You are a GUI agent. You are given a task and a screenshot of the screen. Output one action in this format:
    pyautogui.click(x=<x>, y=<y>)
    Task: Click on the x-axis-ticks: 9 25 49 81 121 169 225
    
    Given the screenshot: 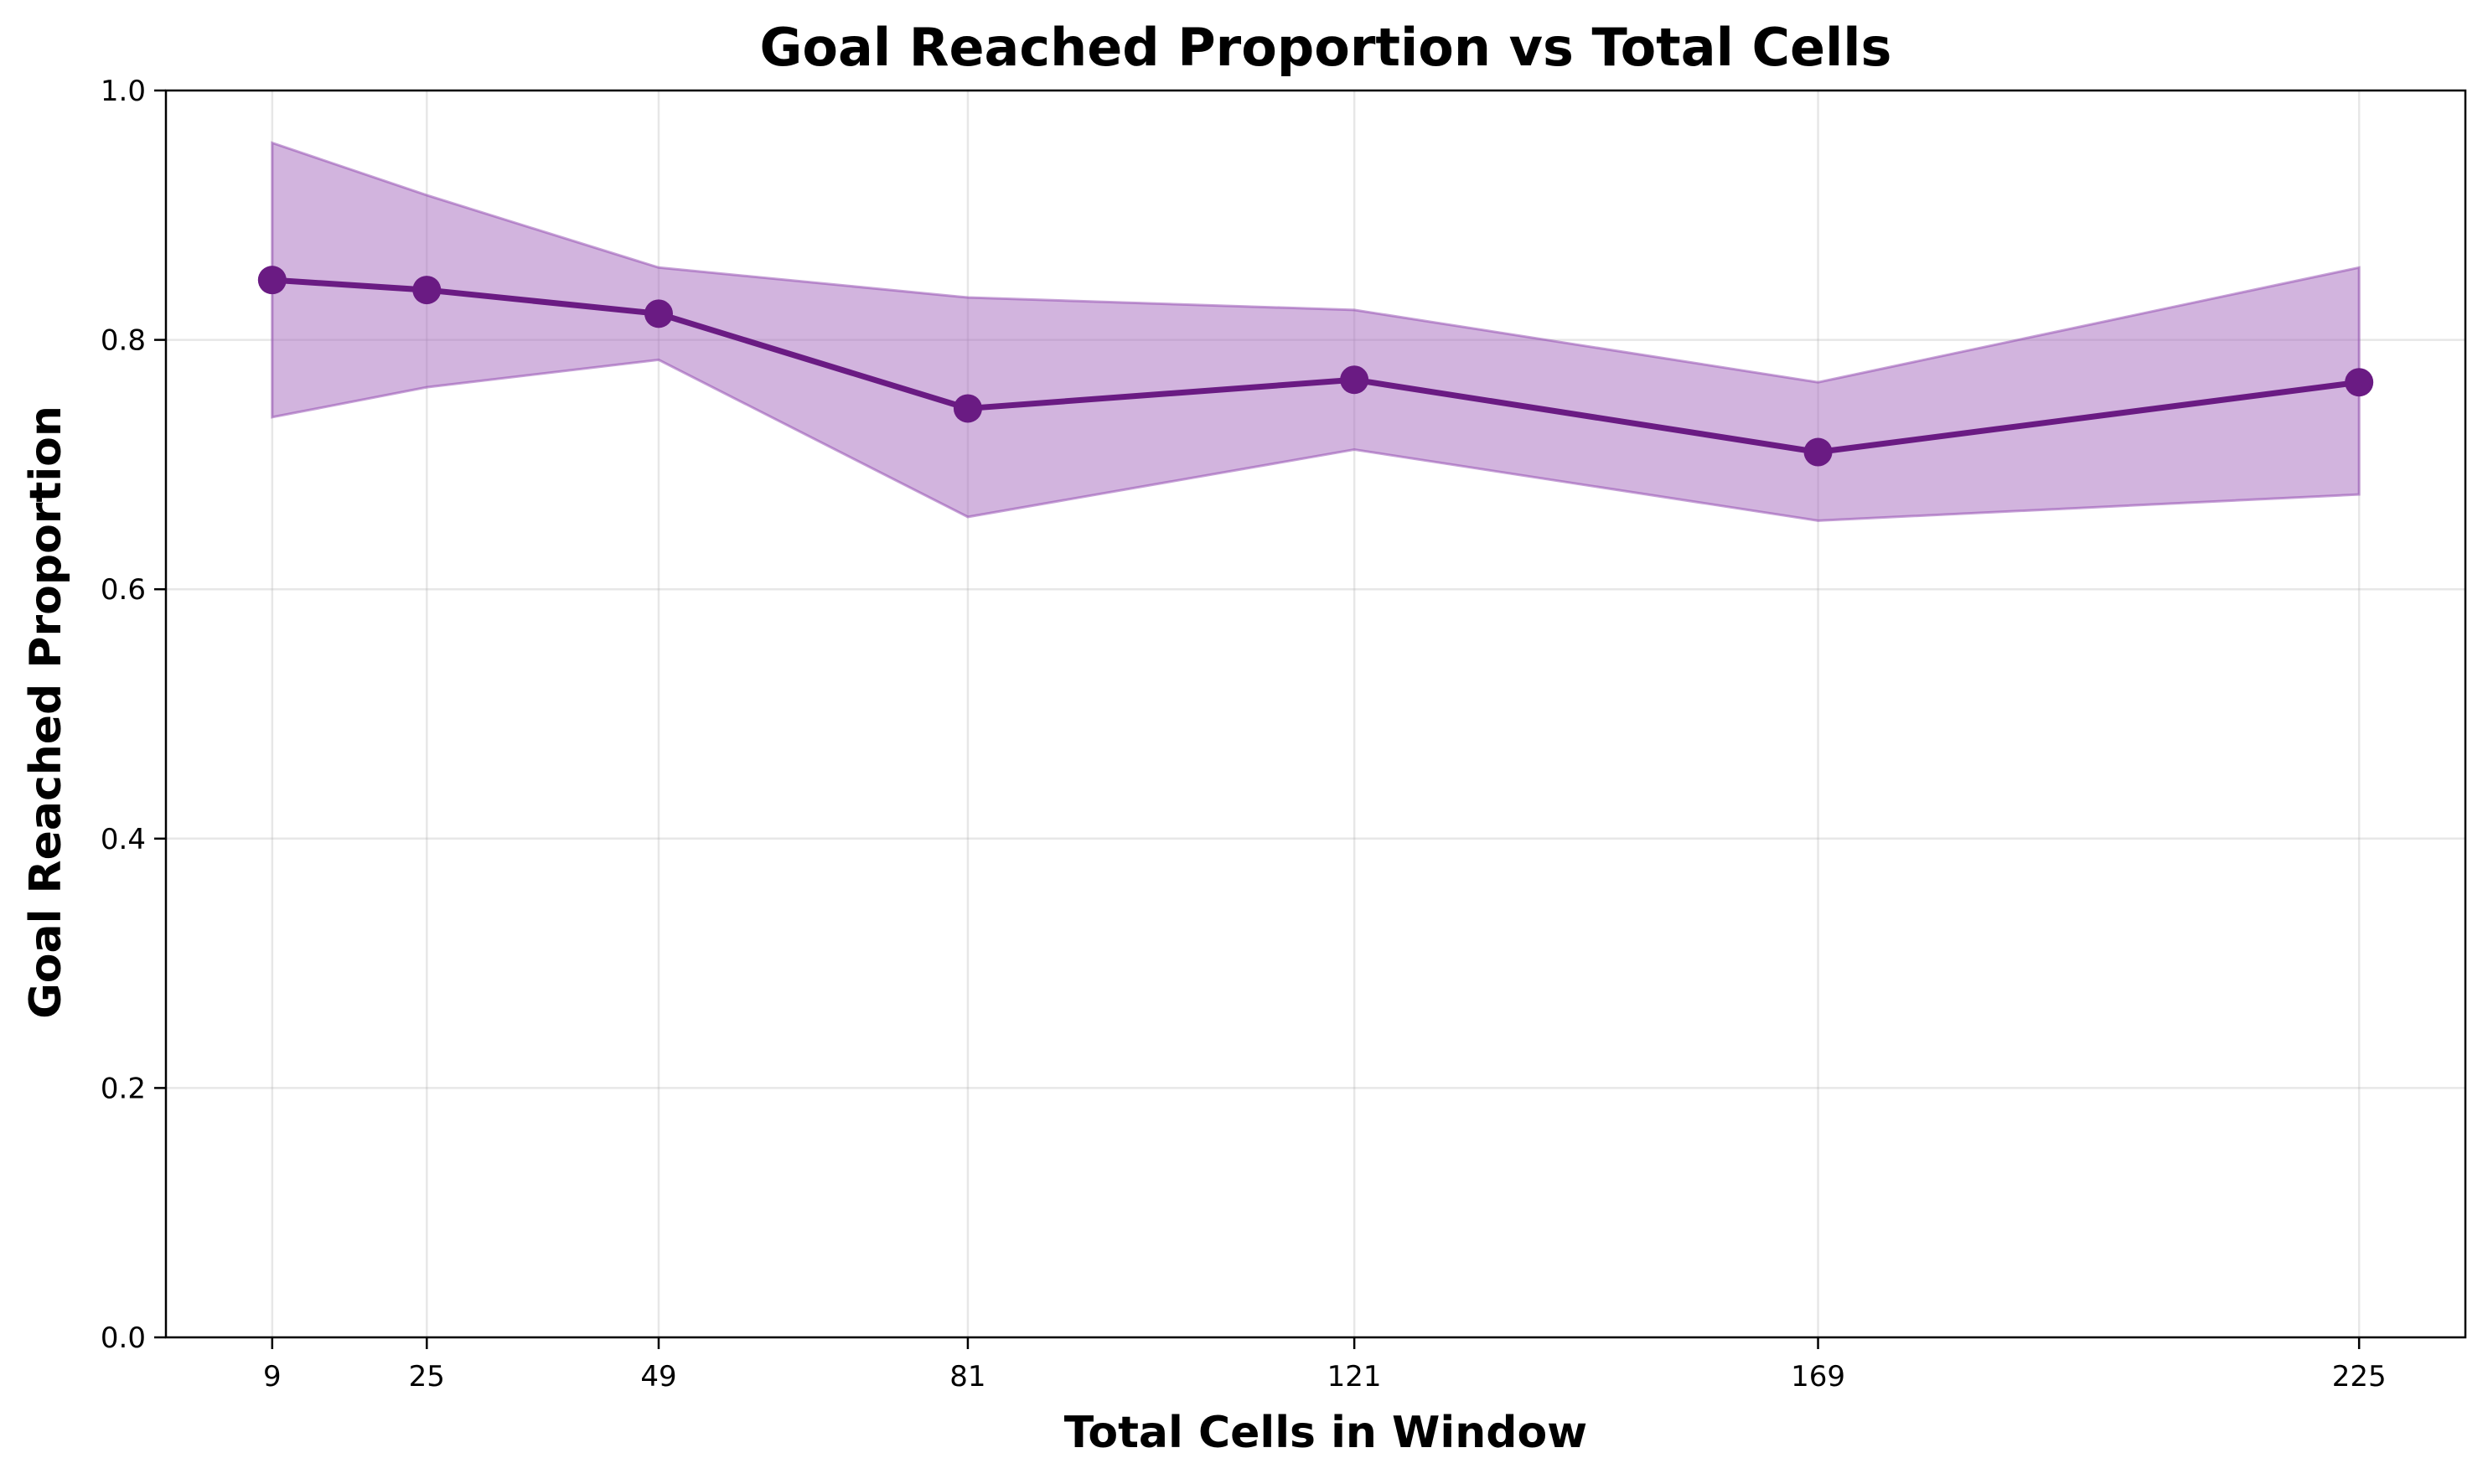 What is the action you would take?
    pyautogui.click(x=1325, y=1365)
    